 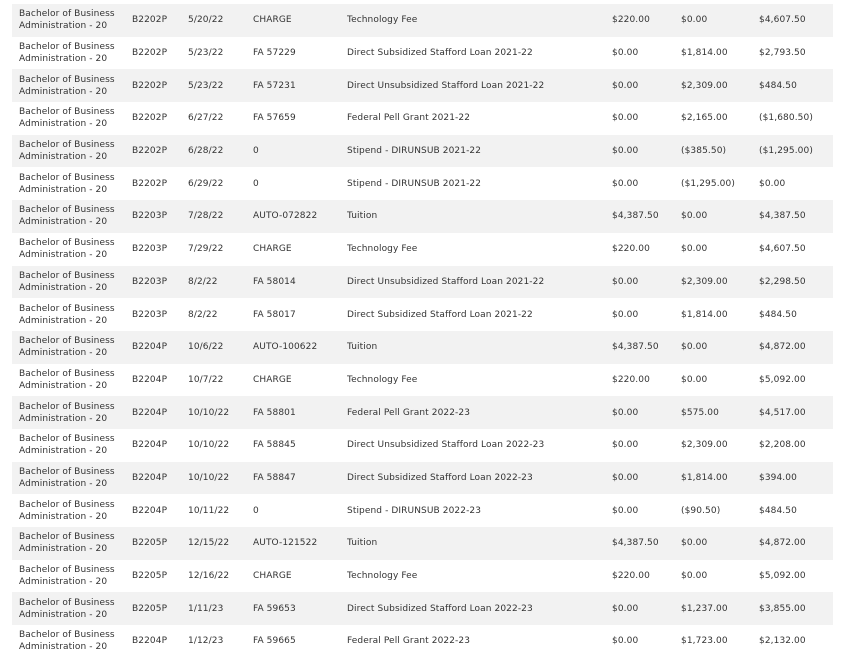 What do you see at coordinates (720, 608) in the screenshot?
I see `payment-cell: $1,237.00` at bounding box center [720, 608].